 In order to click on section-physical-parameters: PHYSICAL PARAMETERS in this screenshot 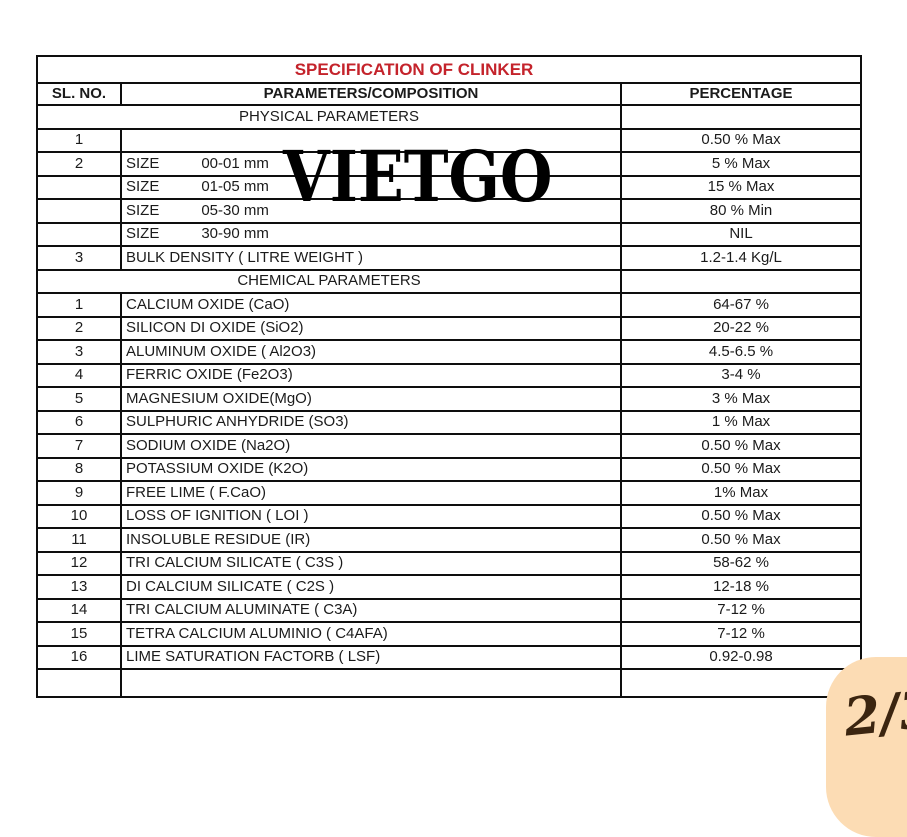, I will do `click(449, 117)`.